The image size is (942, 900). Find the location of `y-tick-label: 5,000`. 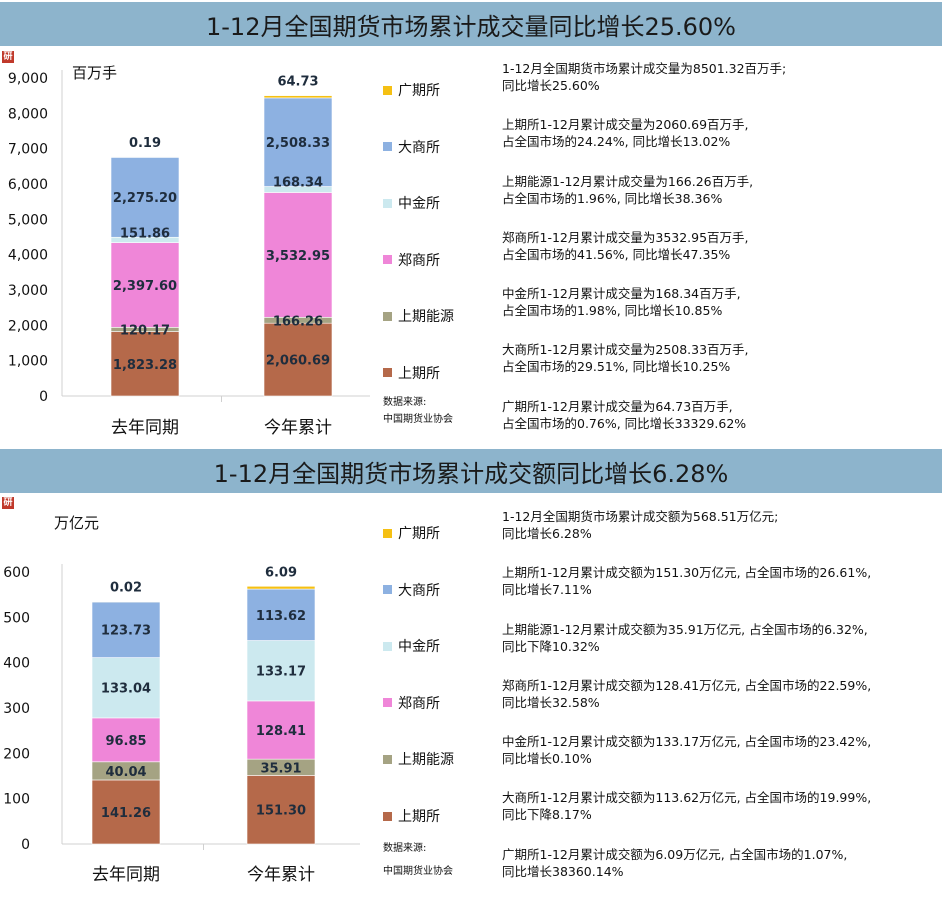

y-tick-label: 5,000 is located at coordinates (28, 220).